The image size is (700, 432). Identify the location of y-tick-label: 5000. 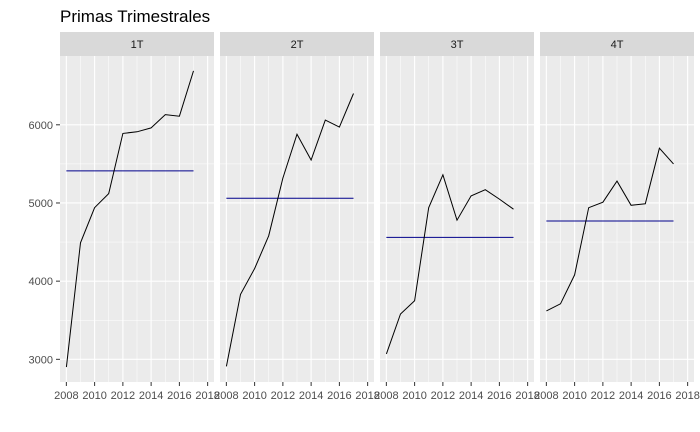
(41, 204).